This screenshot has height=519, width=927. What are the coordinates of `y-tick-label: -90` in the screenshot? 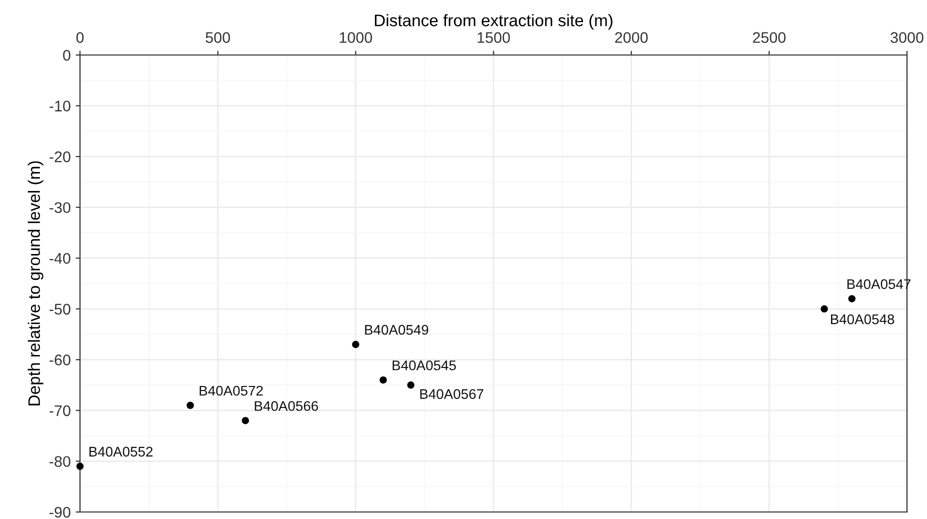 It's located at (60, 512).